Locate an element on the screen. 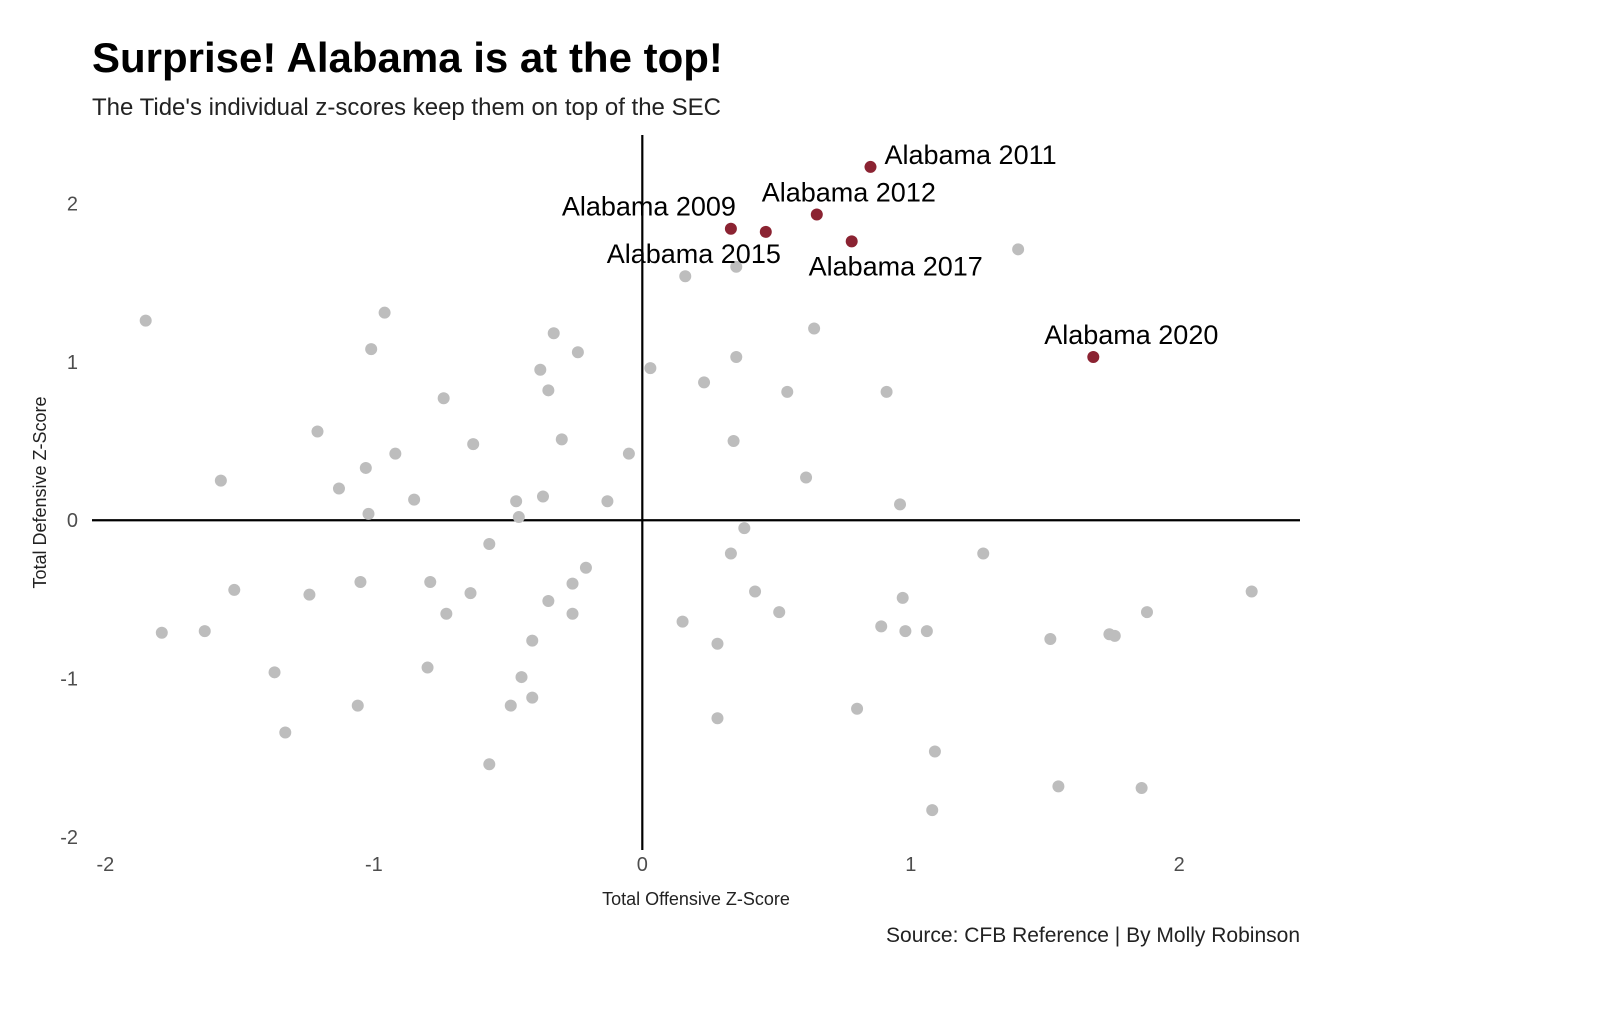  y-axis-title: Total Defensive Z-Score is located at coordinates (40, 492).